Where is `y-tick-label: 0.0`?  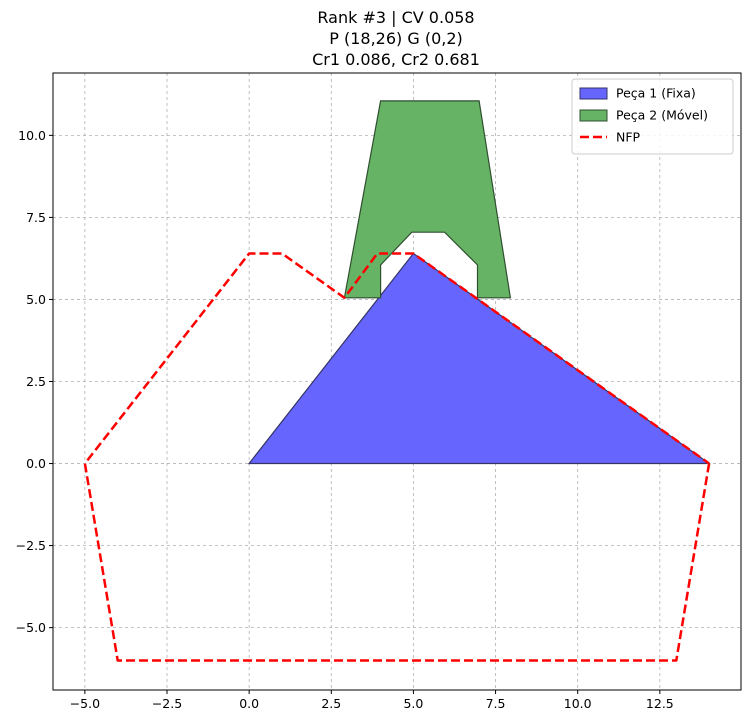
y-tick-label: 0.0 is located at coordinates (36, 463).